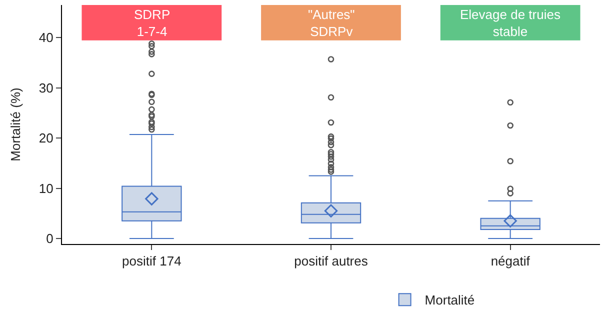  Describe the element at coordinates (510, 261) in the screenshot. I see `x-tick-label: négatif` at that location.